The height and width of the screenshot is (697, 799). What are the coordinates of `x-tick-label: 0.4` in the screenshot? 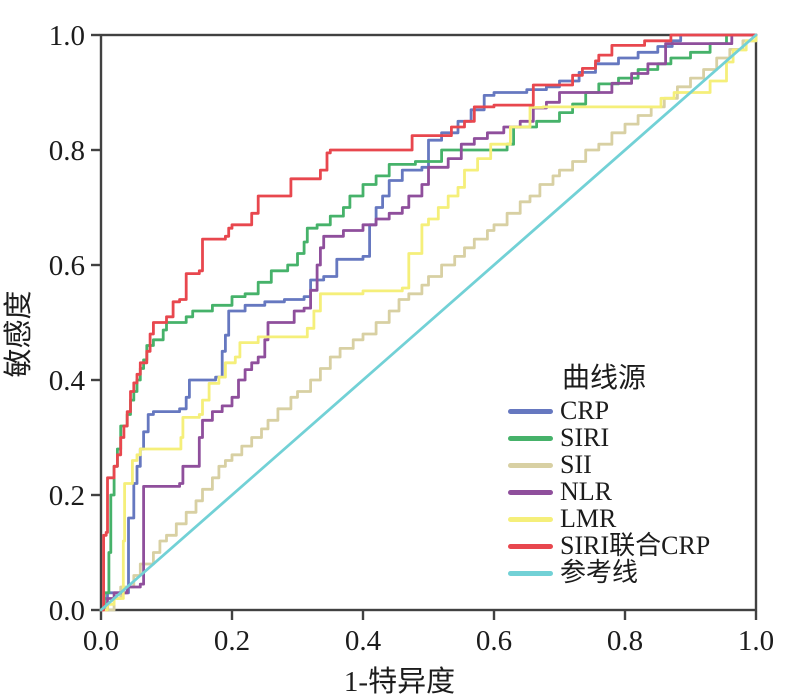 It's located at (363, 641).